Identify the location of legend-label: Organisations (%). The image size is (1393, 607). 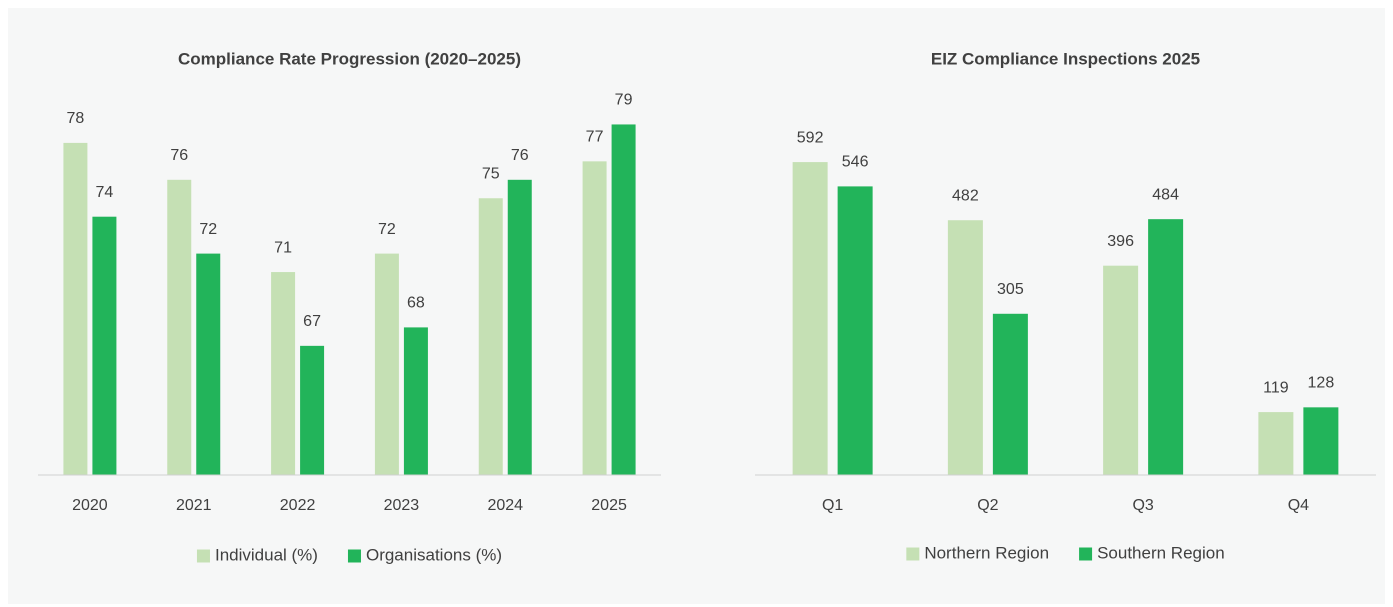
(434, 554).